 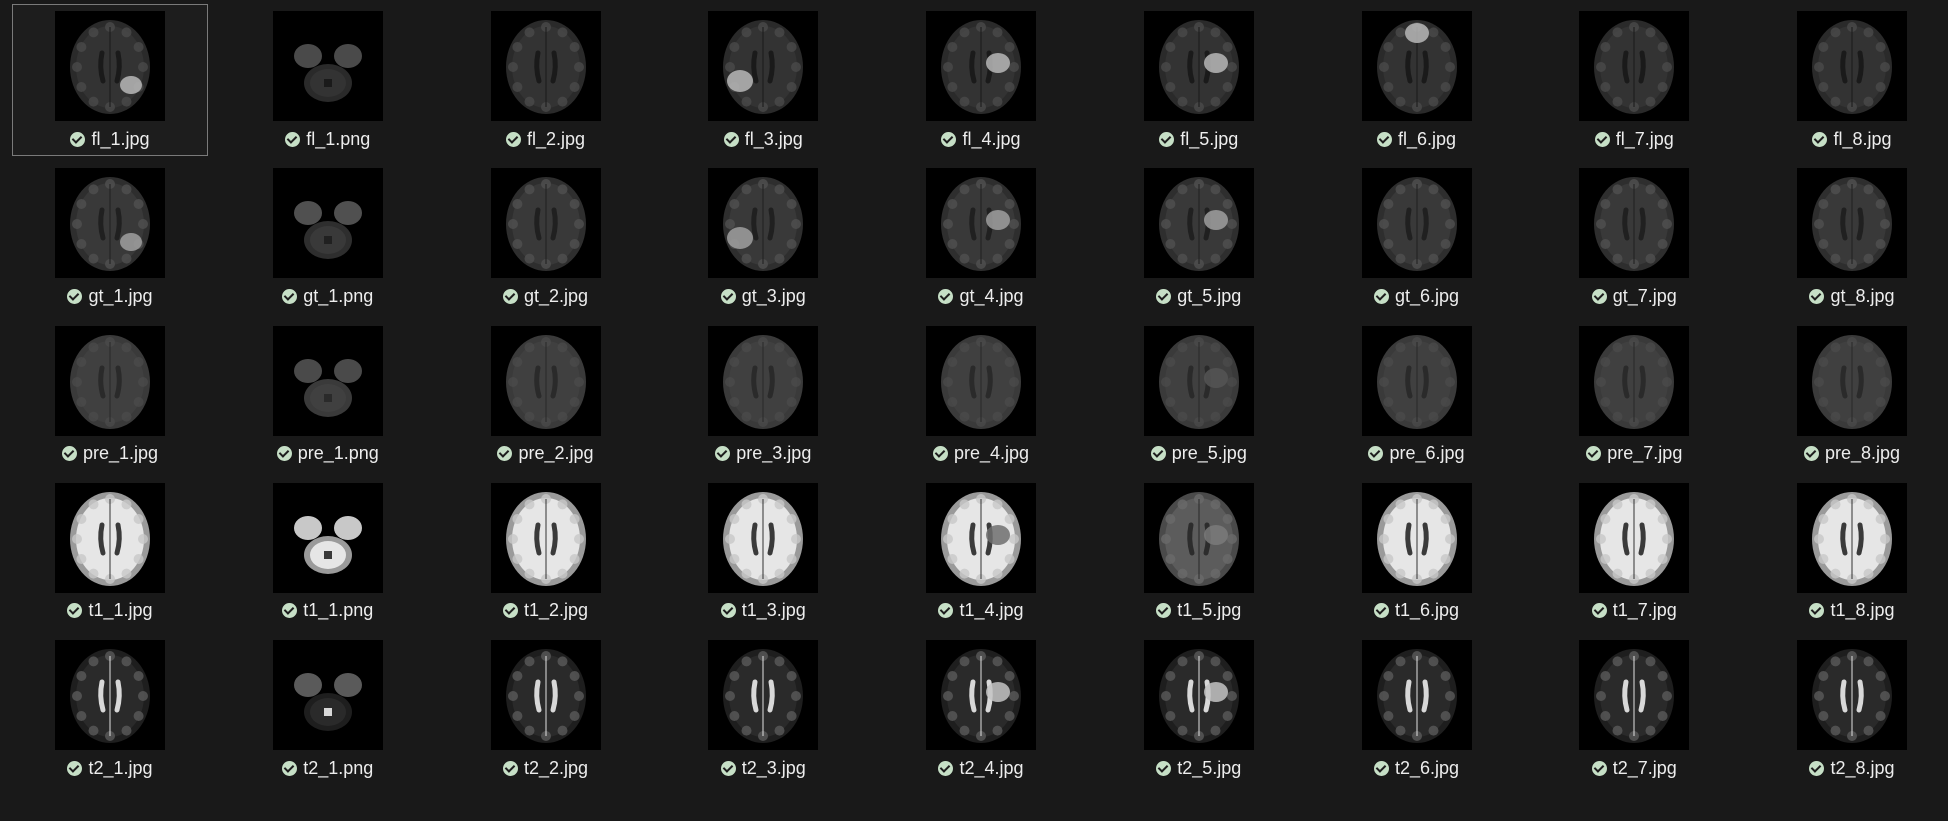 I want to click on file-tile: t2_7.jpg, so click(x=1634, y=709).